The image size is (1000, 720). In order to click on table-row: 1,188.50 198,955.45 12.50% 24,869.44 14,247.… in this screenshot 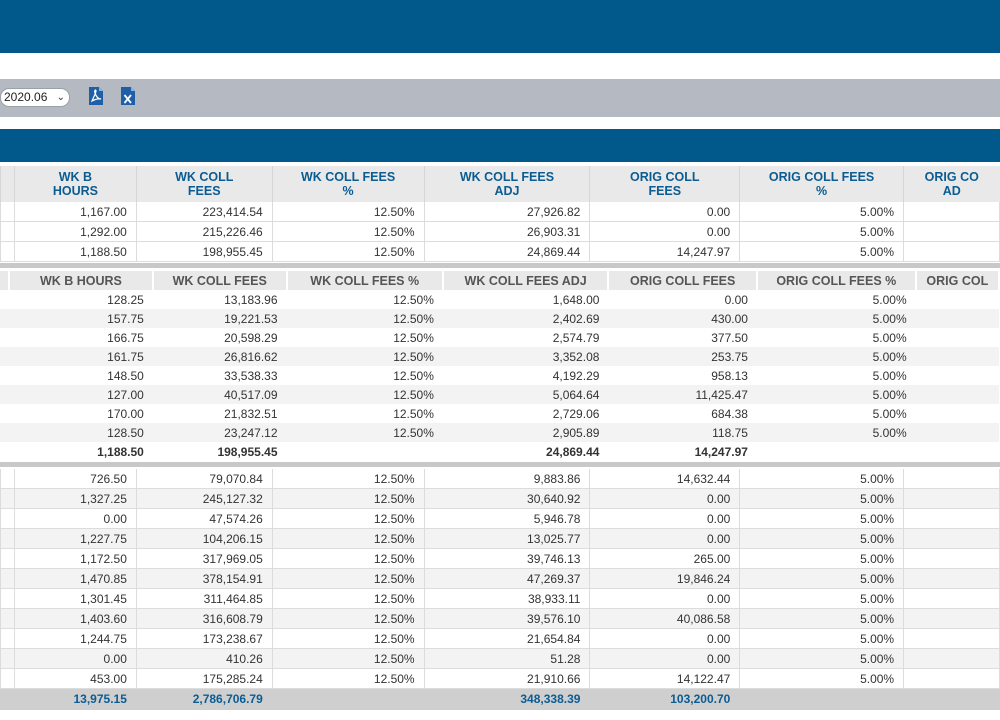, I will do `click(500, 251)`.